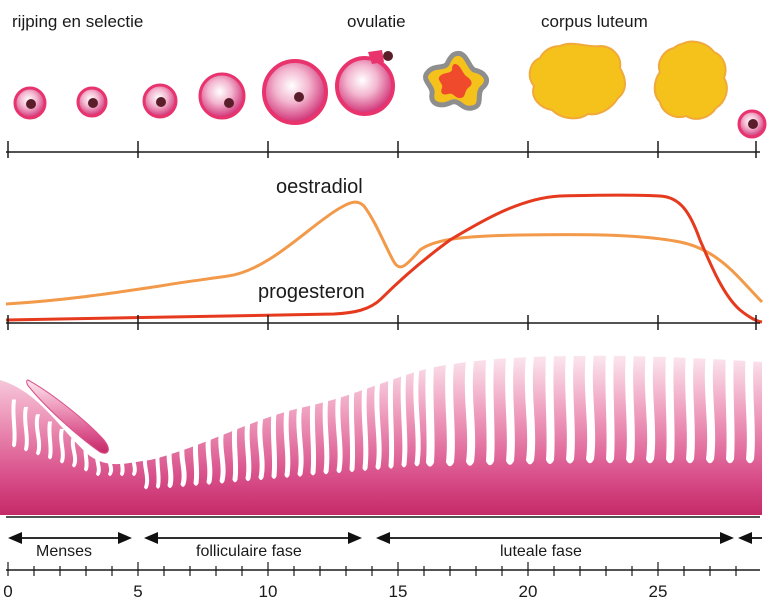  Describe the element at coordinates (137, 591) in the screenshot. I see `day-tick-label: 5` at that location.